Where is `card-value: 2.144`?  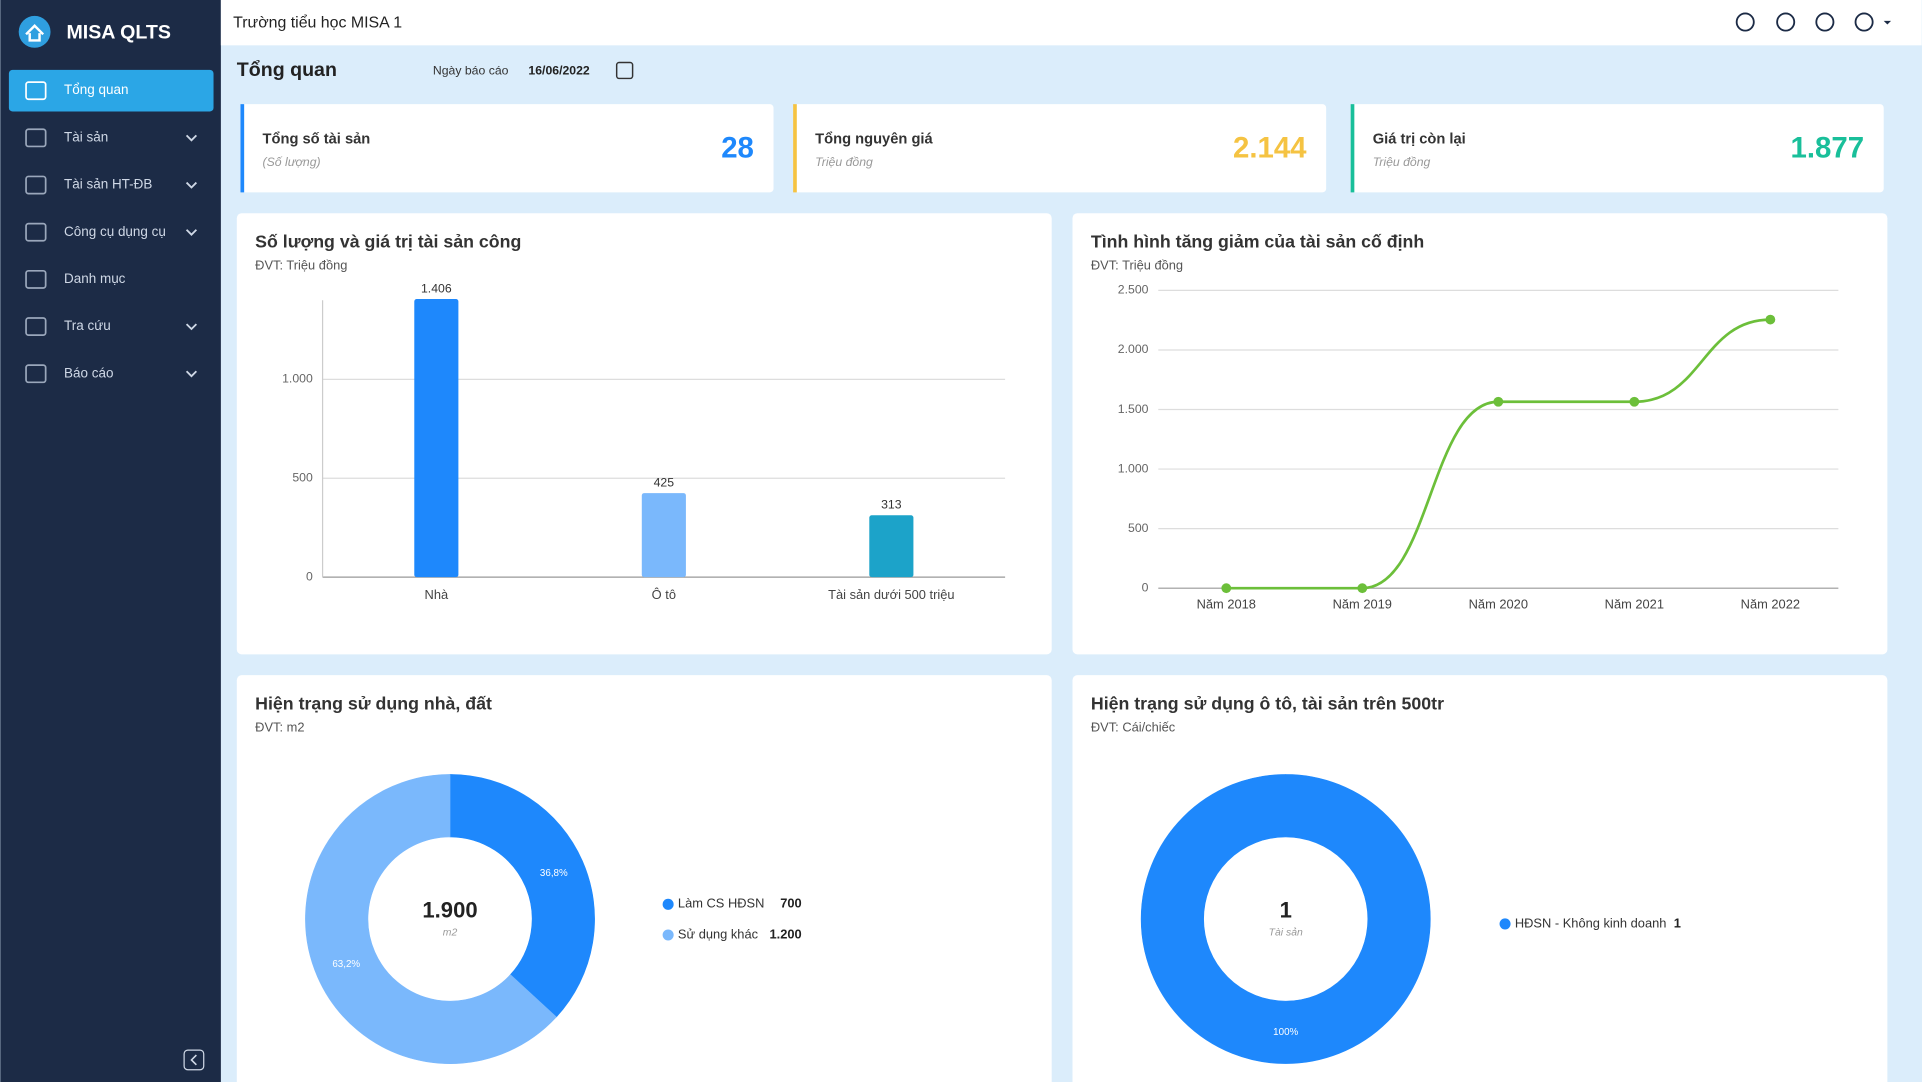
card-value: 2.144 is located at coordinates (1270, 147).